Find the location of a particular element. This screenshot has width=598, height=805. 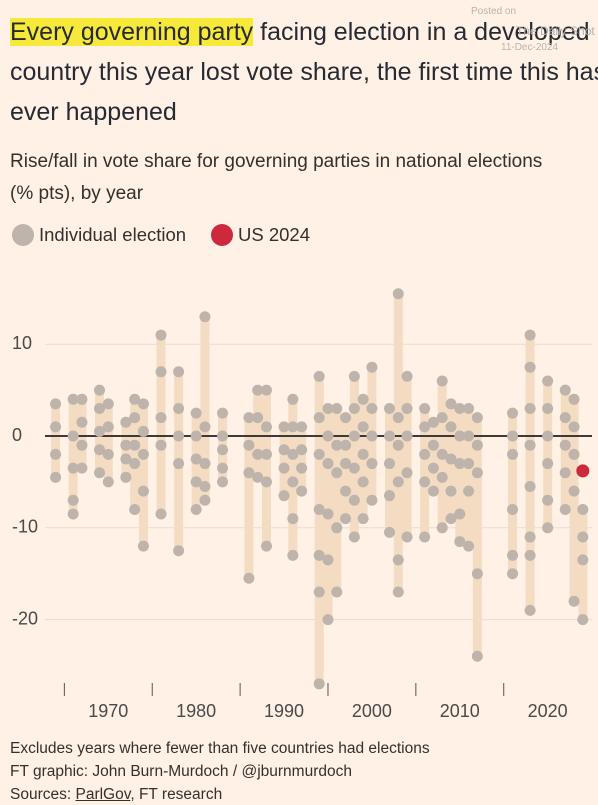

watermark: The Daily Shot is located at coordinates (555, 31).